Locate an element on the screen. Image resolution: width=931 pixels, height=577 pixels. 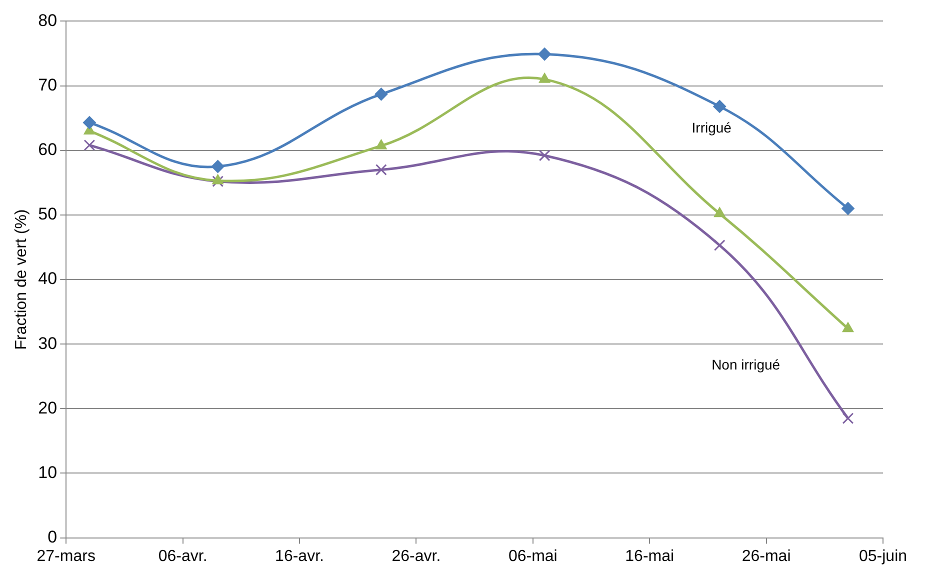
y-tick-label: 20 is located at coordinates (48, 408).